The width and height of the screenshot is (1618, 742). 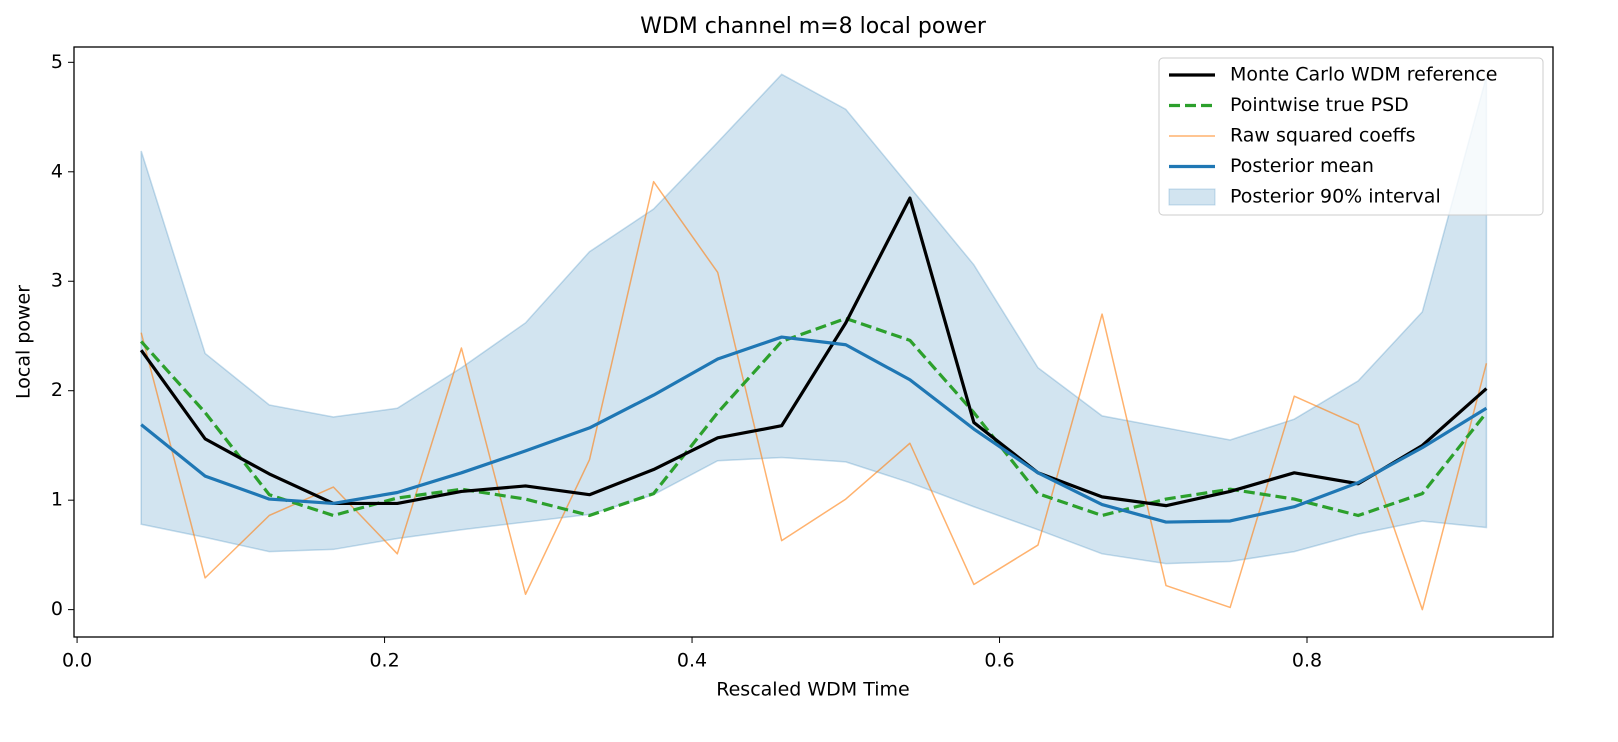 I want to click on legend-label: Monte Carlo WDM reference, so click(x=1363, y=75).